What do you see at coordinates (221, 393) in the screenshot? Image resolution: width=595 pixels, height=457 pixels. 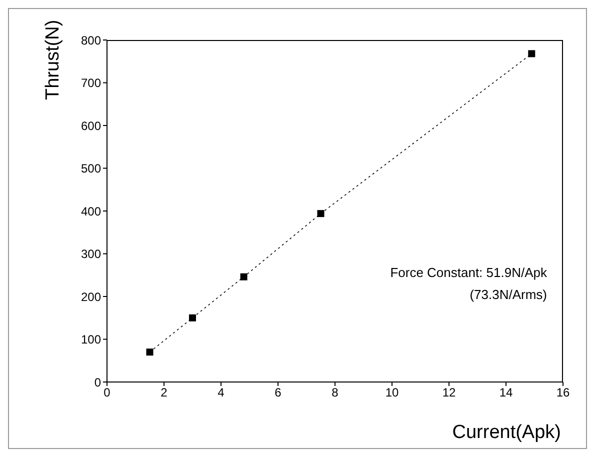 I see `x-tick-label: 4` at bounding box center [221, 393].